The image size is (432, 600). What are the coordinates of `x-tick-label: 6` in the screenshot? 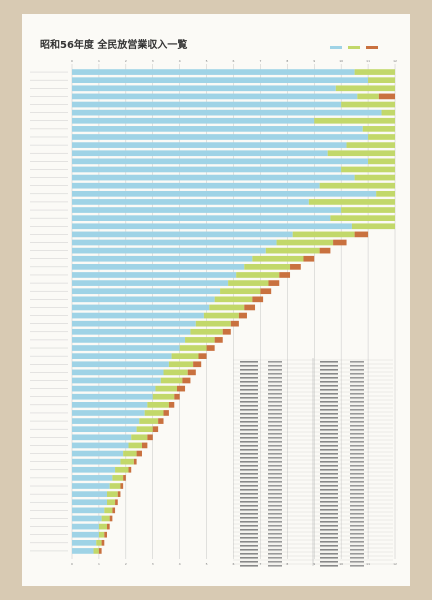 It's located at (234, 61).